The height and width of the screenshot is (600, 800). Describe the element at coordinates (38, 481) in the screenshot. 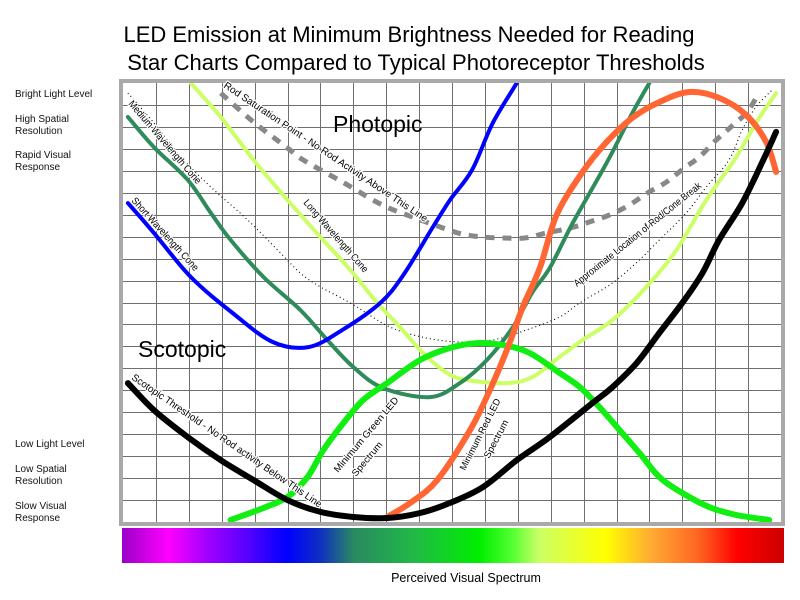

I see `side-note-low-spatial-resolution: Resolution` at that location.